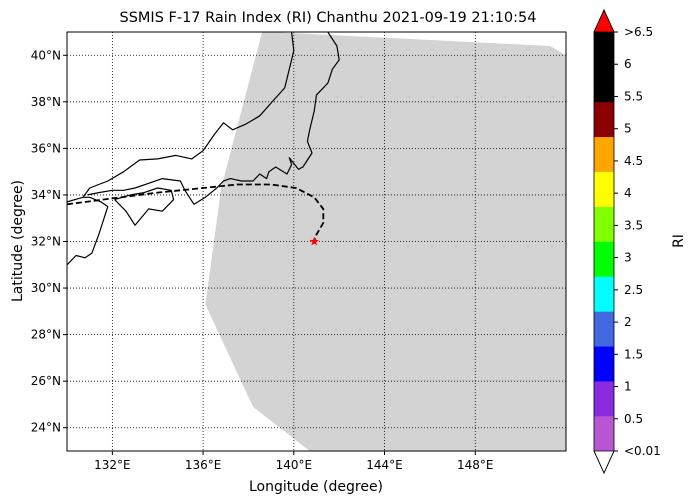 The image size is (697, 504). What do you see at coordinates (112, 465) in the screenshot?
I see `x-tick-label: 132°E` at bounding box center [112, 465].